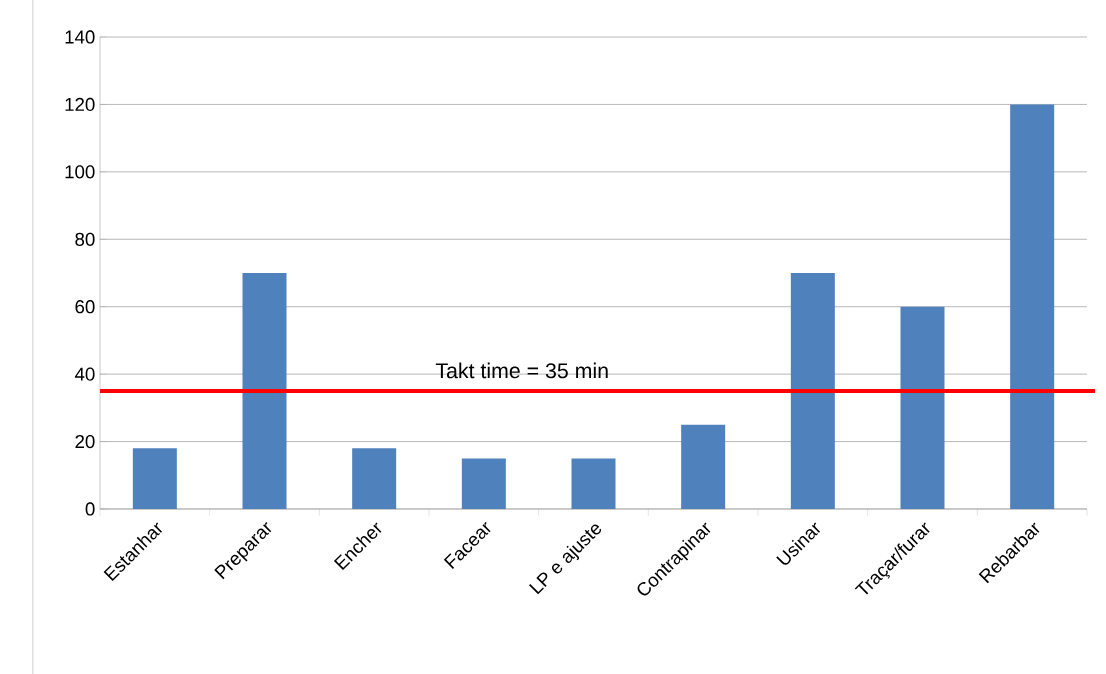  Describe the element at coordinates (85, 239) in the screenshot. I see `y-tick-label: 80` at that location.